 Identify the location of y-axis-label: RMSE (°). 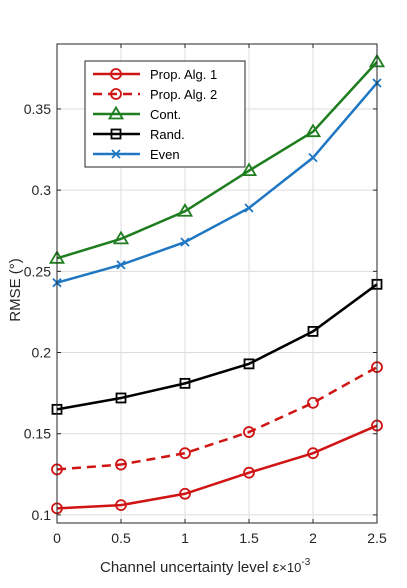
(15, 290).